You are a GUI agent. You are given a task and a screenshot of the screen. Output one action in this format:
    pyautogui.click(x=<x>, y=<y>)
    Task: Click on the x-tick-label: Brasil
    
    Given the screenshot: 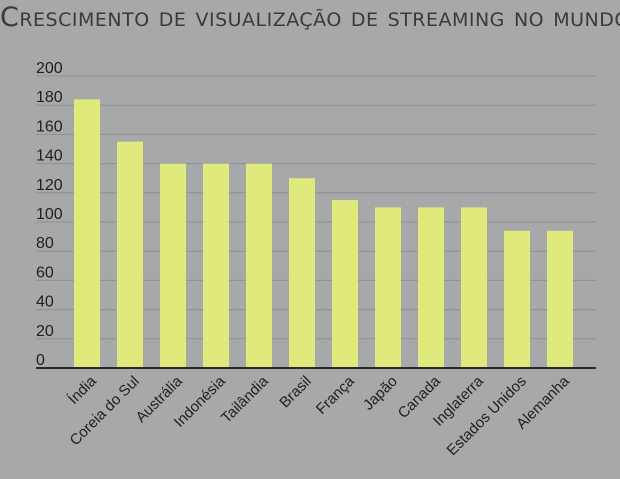 What is the action you would take?
    pyautogui.click(x=295, y=392)
    